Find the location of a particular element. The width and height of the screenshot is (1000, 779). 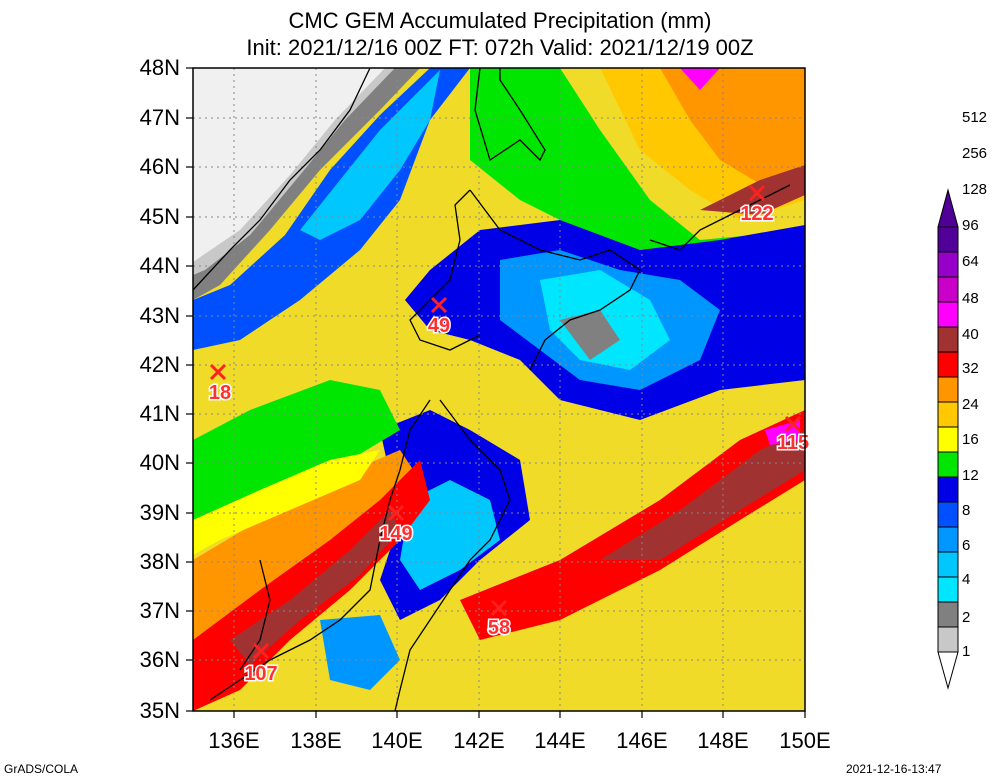

colorbar-label: 4 is located at coordinates (966, 579).